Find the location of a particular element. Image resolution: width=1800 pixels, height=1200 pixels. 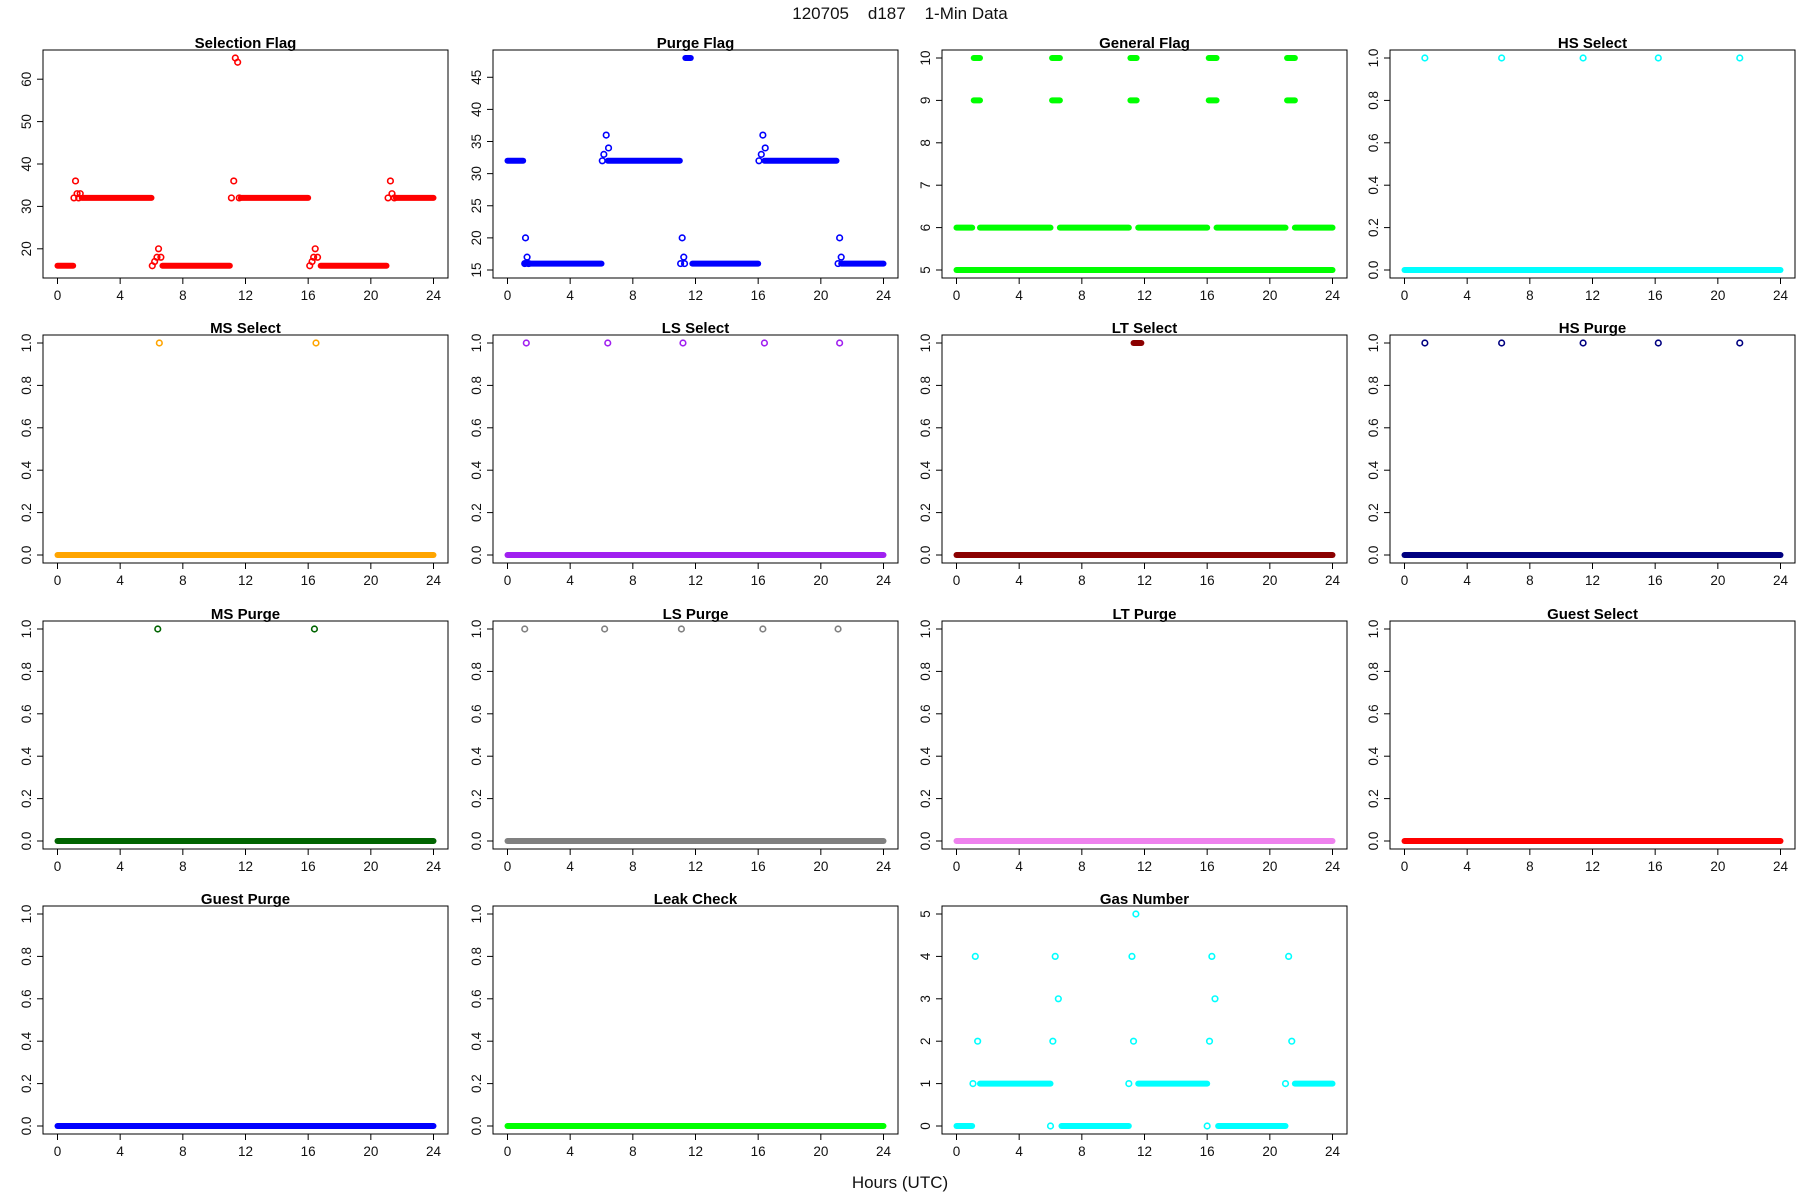

panel-ls-purge: LS Purge 0 4 8 12 16 20 24 0.0 0.2 0.4 0.6 0.8 1.0 is located at coordinates (684, 740).